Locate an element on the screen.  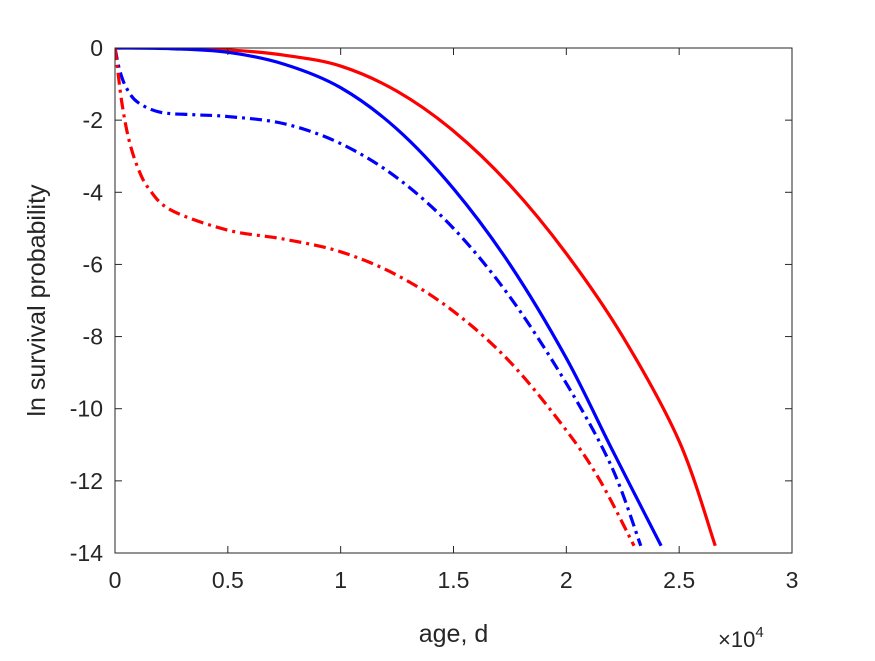
y-tick-label: -4 is located at coordinates (93, 192).